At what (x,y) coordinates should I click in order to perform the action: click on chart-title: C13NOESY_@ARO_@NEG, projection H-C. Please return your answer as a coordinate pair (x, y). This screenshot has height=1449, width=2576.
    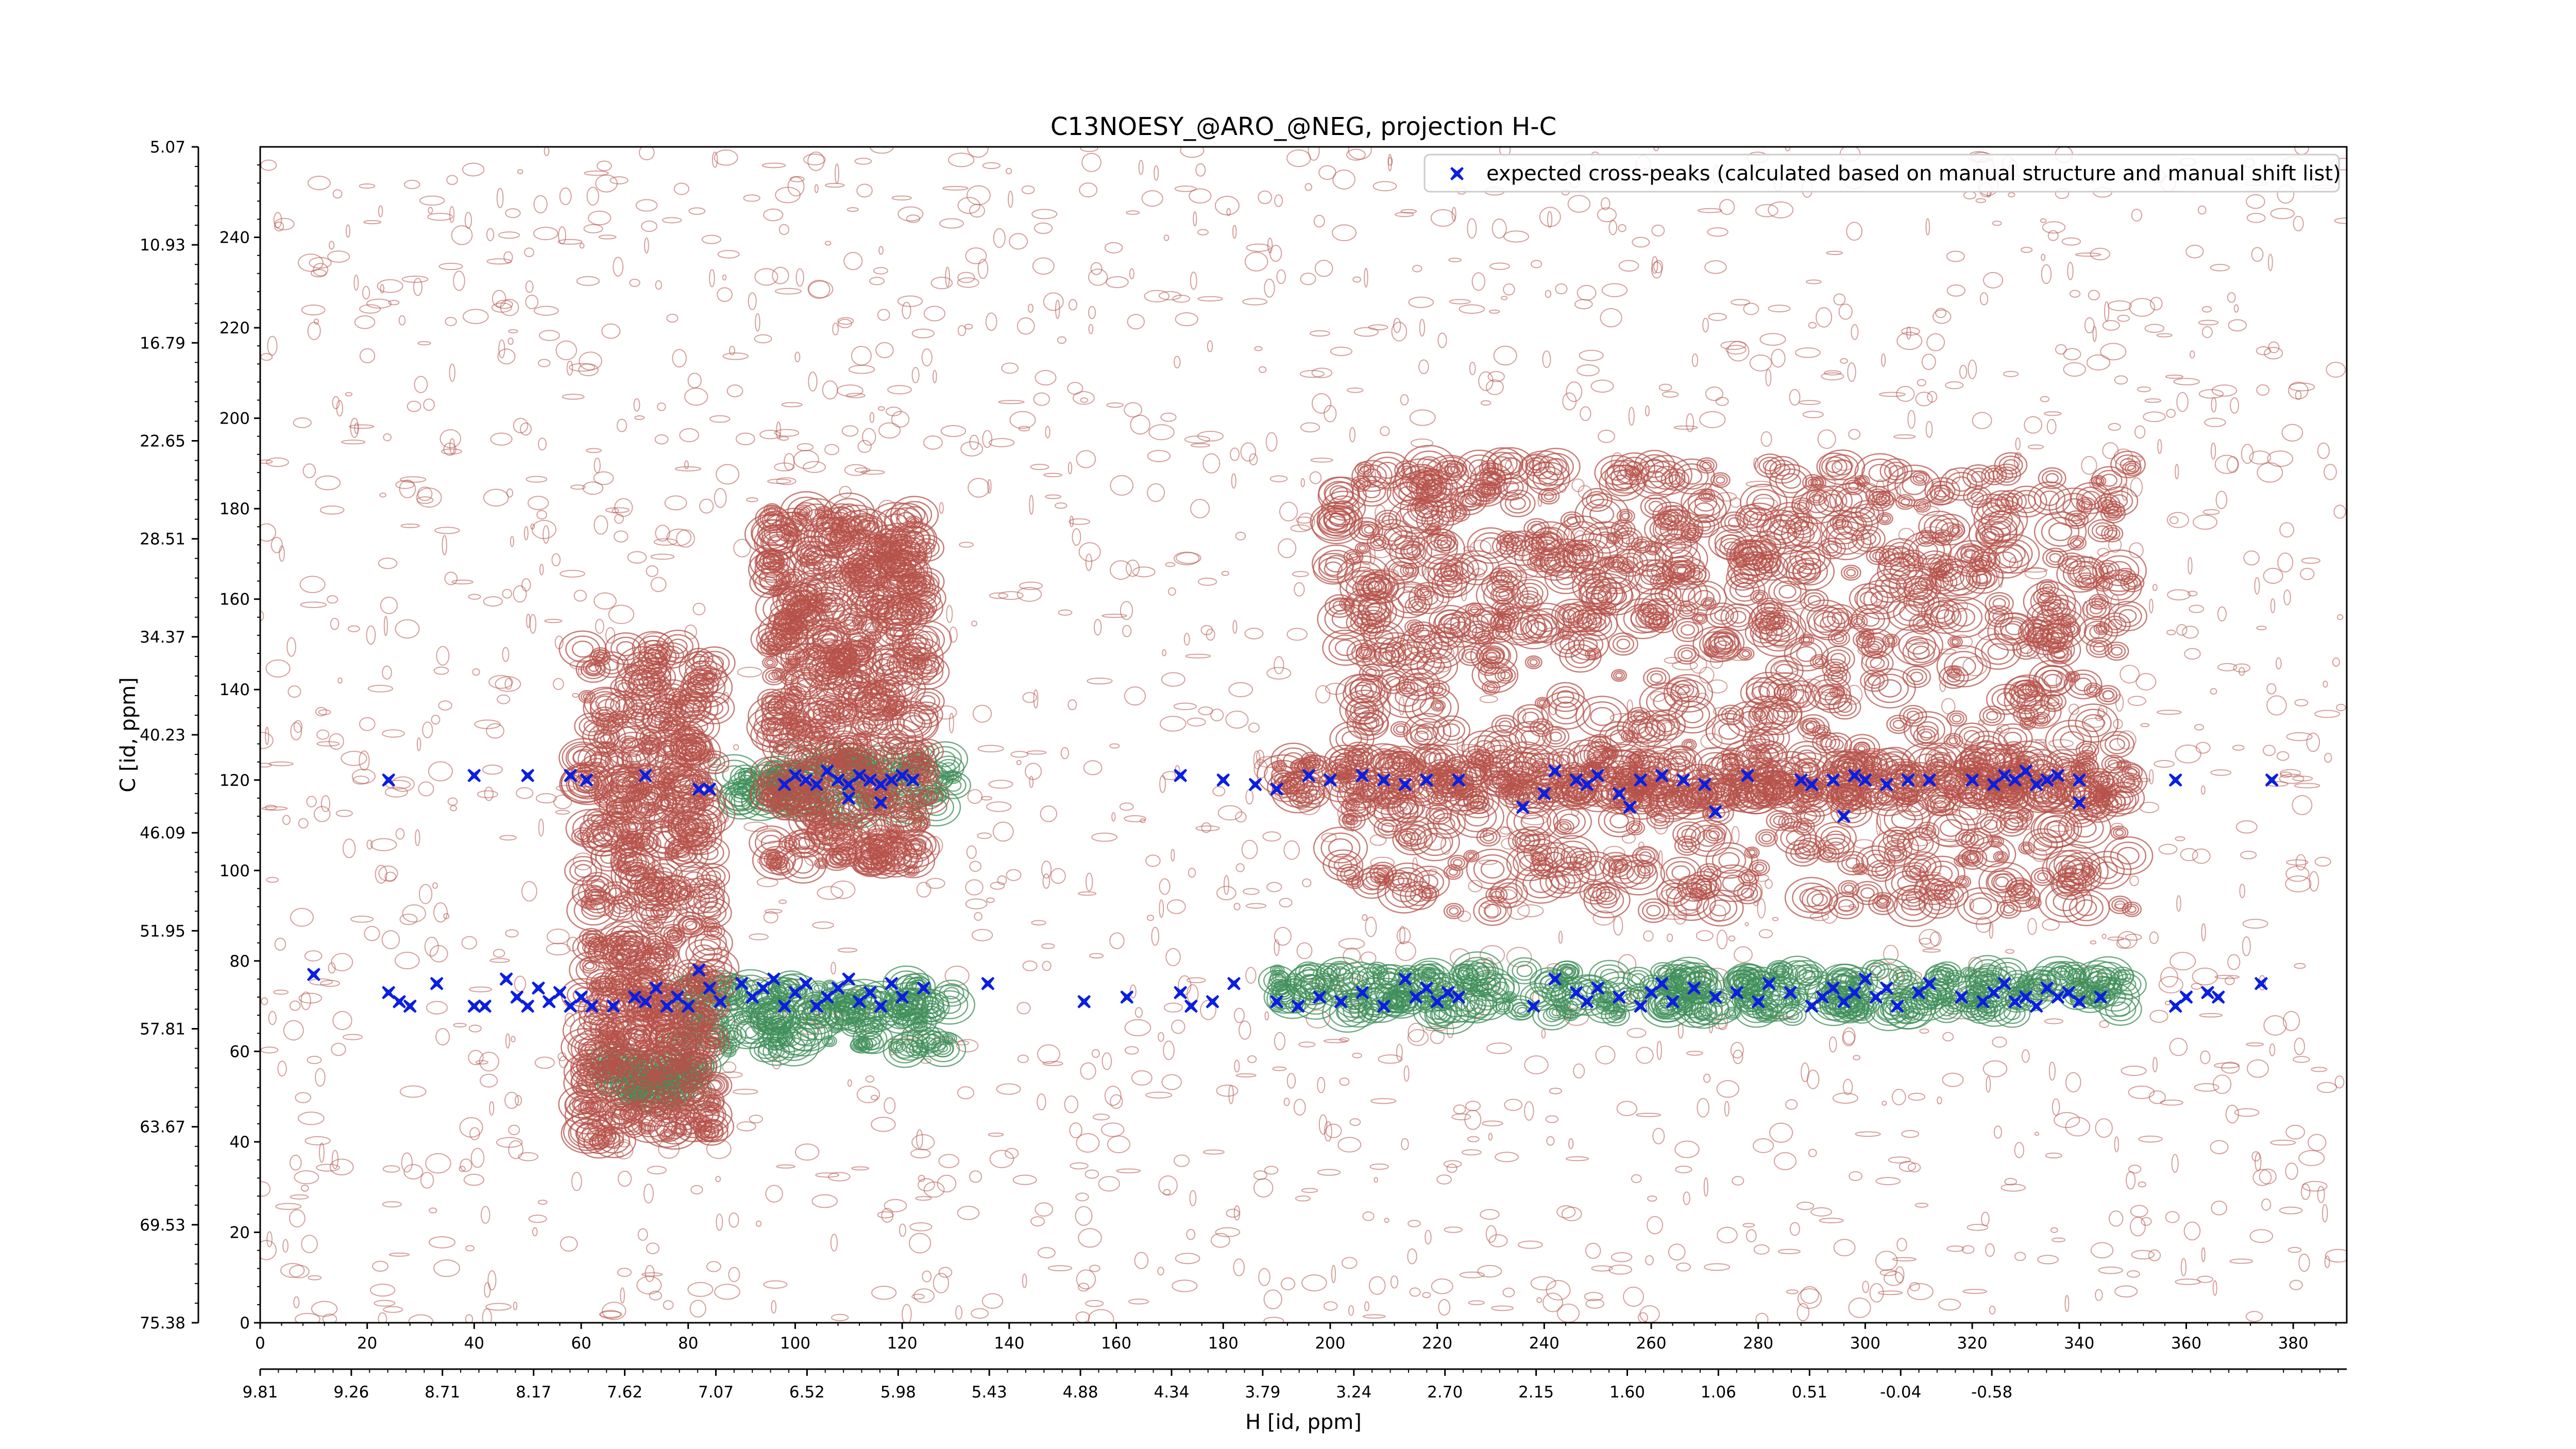
    Looking at the image, I should click on (1303, 126).